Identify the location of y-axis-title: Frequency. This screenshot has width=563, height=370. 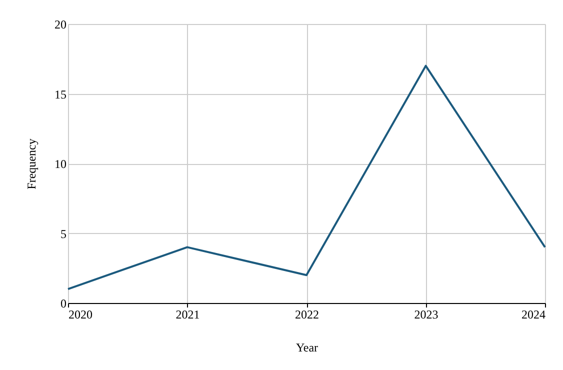
(31, 164).